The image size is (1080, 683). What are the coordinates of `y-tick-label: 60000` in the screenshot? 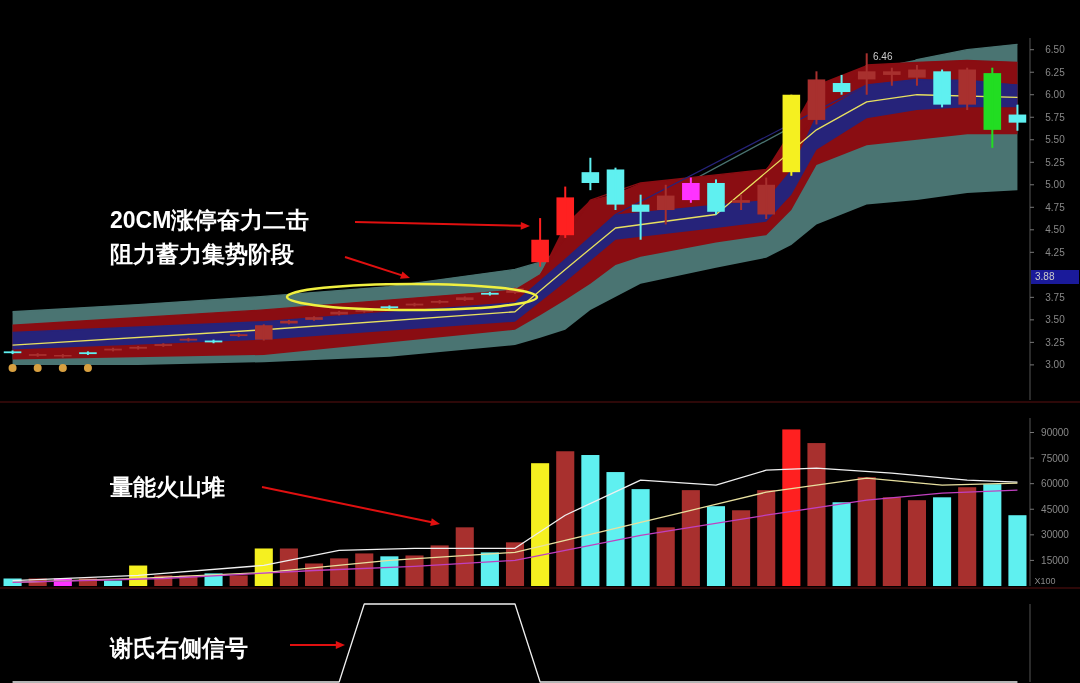 It's located at (1055, 484).